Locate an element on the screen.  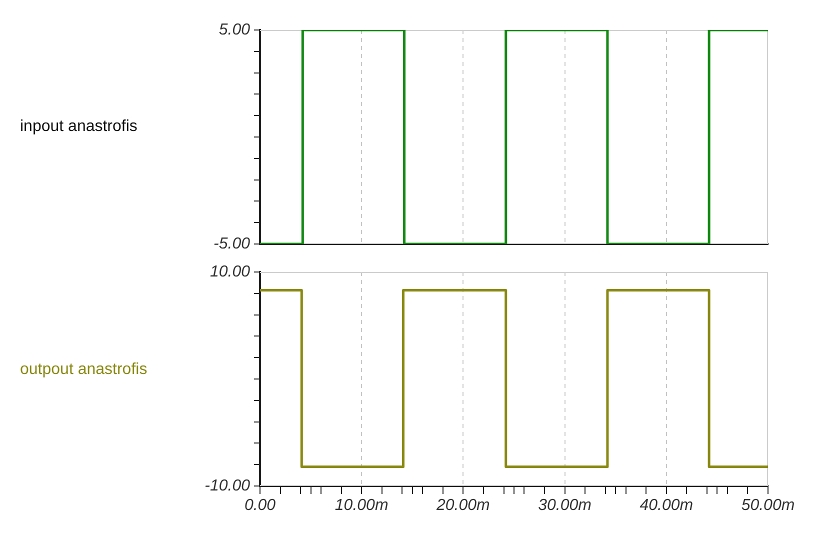
x-tick-label: 30.00m is located at coordinates (565, 505).